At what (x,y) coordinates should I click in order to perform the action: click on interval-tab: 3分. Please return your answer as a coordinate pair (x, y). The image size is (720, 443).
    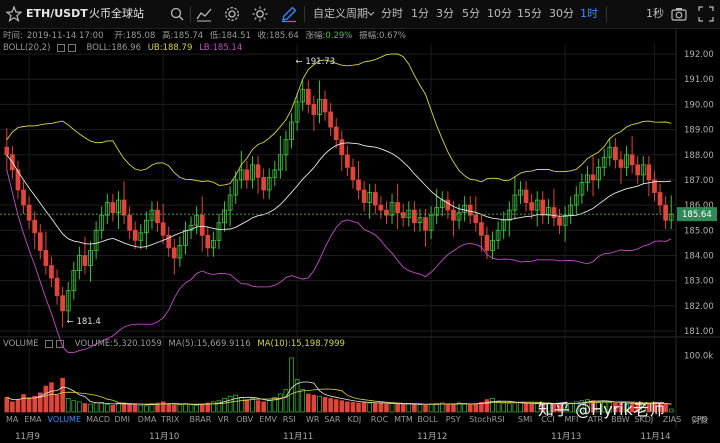
    Looking at the image, I should click on (445, 13).